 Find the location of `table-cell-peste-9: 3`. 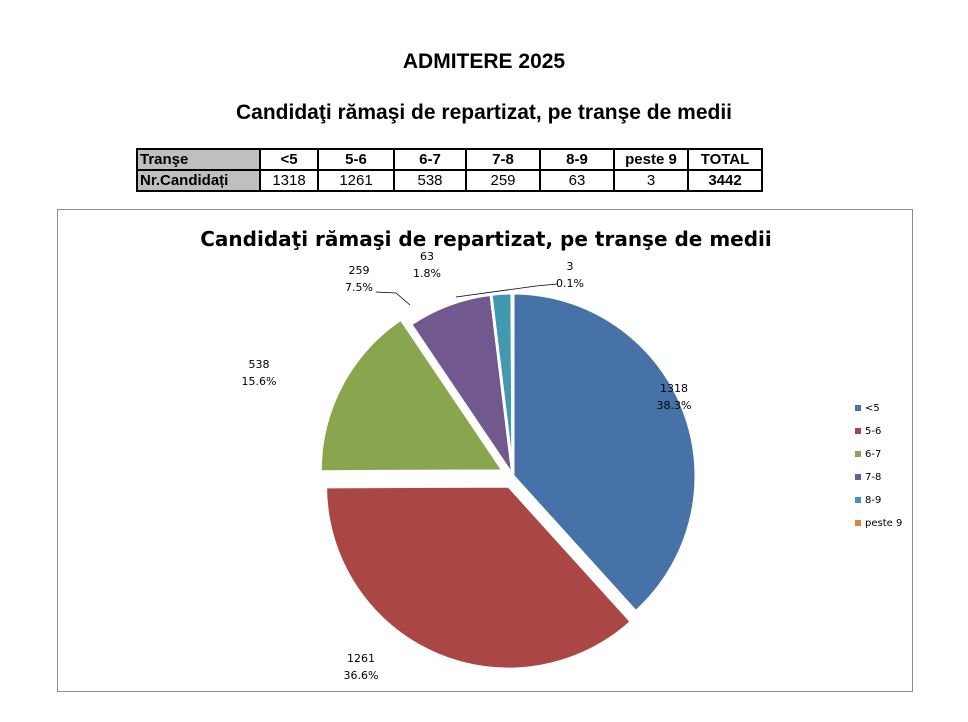

table-cell-peste-9: 3 is located at coordinates (651, 180).